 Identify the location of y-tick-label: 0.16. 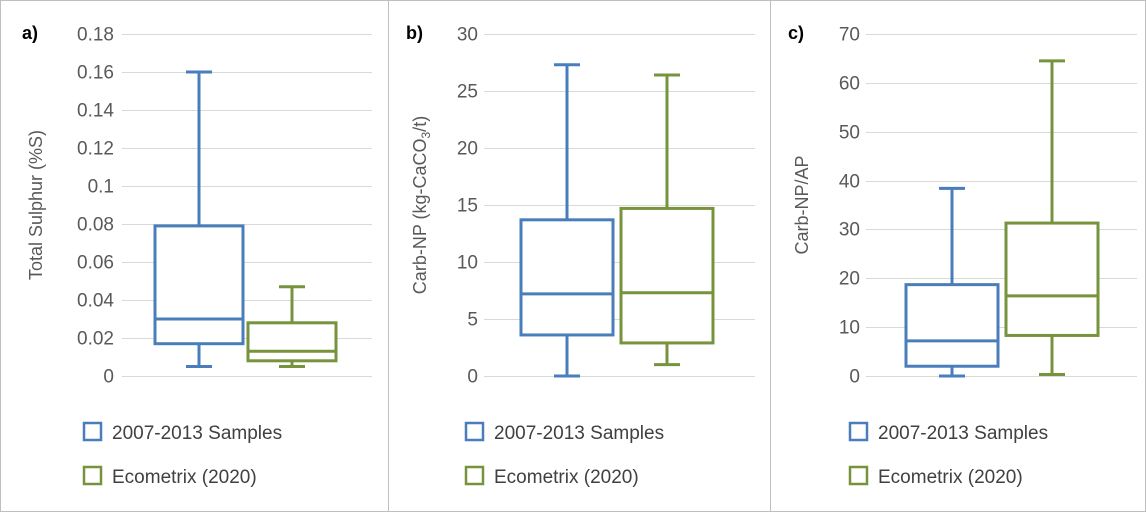
(95, 73).